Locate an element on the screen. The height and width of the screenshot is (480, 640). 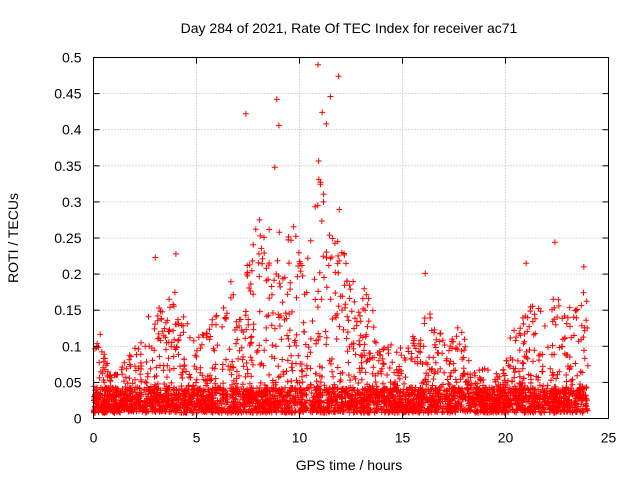
y-tick-label: 0.15 is located at coordinates (67, 310).